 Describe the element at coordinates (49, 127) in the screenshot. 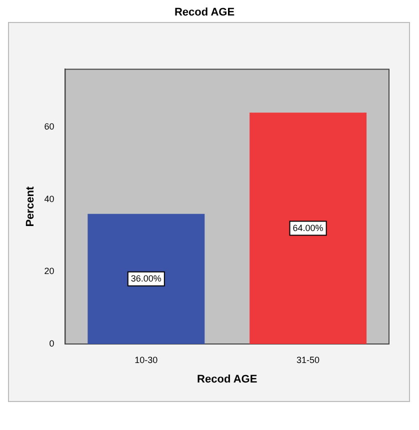

I see `y-tick-label: 60` at that location.